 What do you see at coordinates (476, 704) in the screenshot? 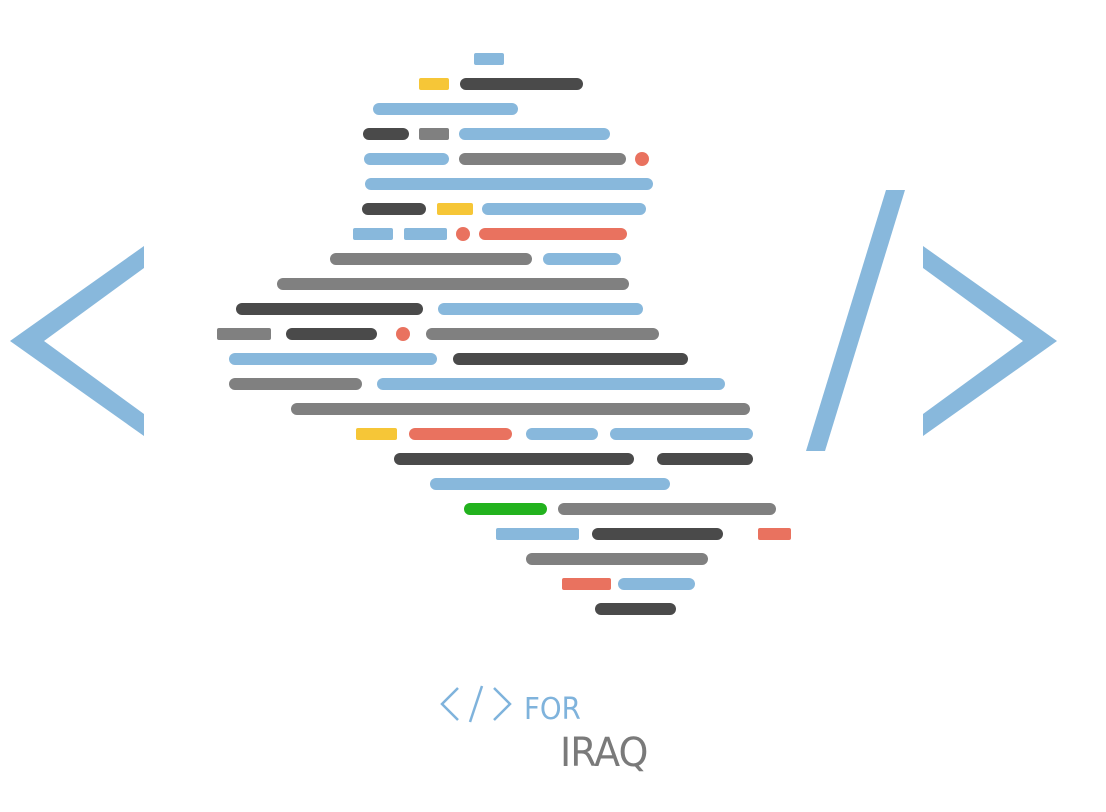
I see `code-tag-icon` at bounding box center [476, 704].